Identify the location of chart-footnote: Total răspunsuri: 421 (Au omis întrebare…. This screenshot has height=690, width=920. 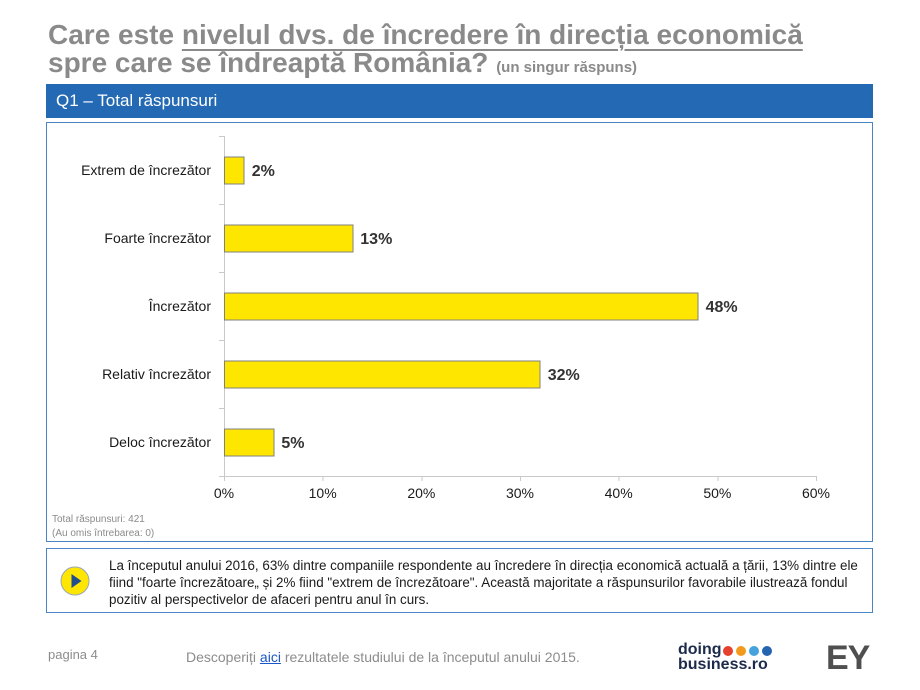
(103, 527).